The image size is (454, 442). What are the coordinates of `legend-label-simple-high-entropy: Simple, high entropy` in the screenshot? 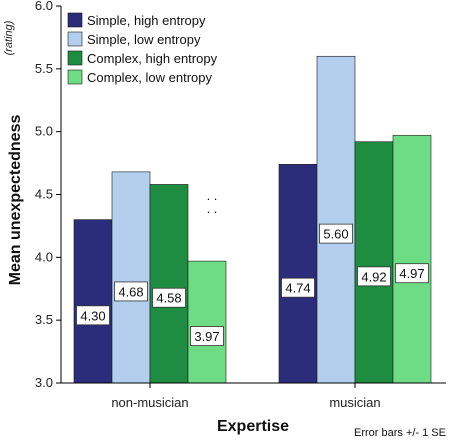 It's located at (146, 20).